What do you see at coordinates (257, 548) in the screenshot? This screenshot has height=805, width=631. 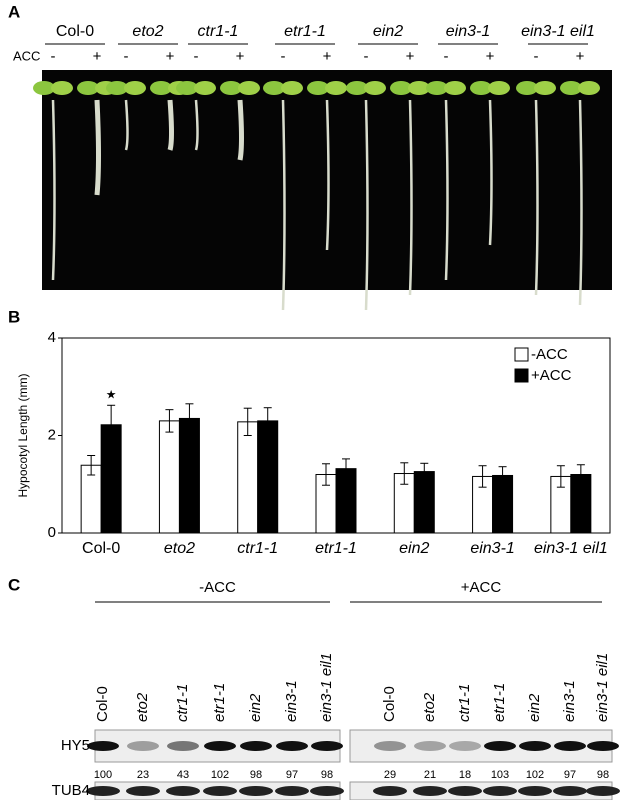 I see `x-tick-label: ctr1-1` at bounding box center [257, 548].